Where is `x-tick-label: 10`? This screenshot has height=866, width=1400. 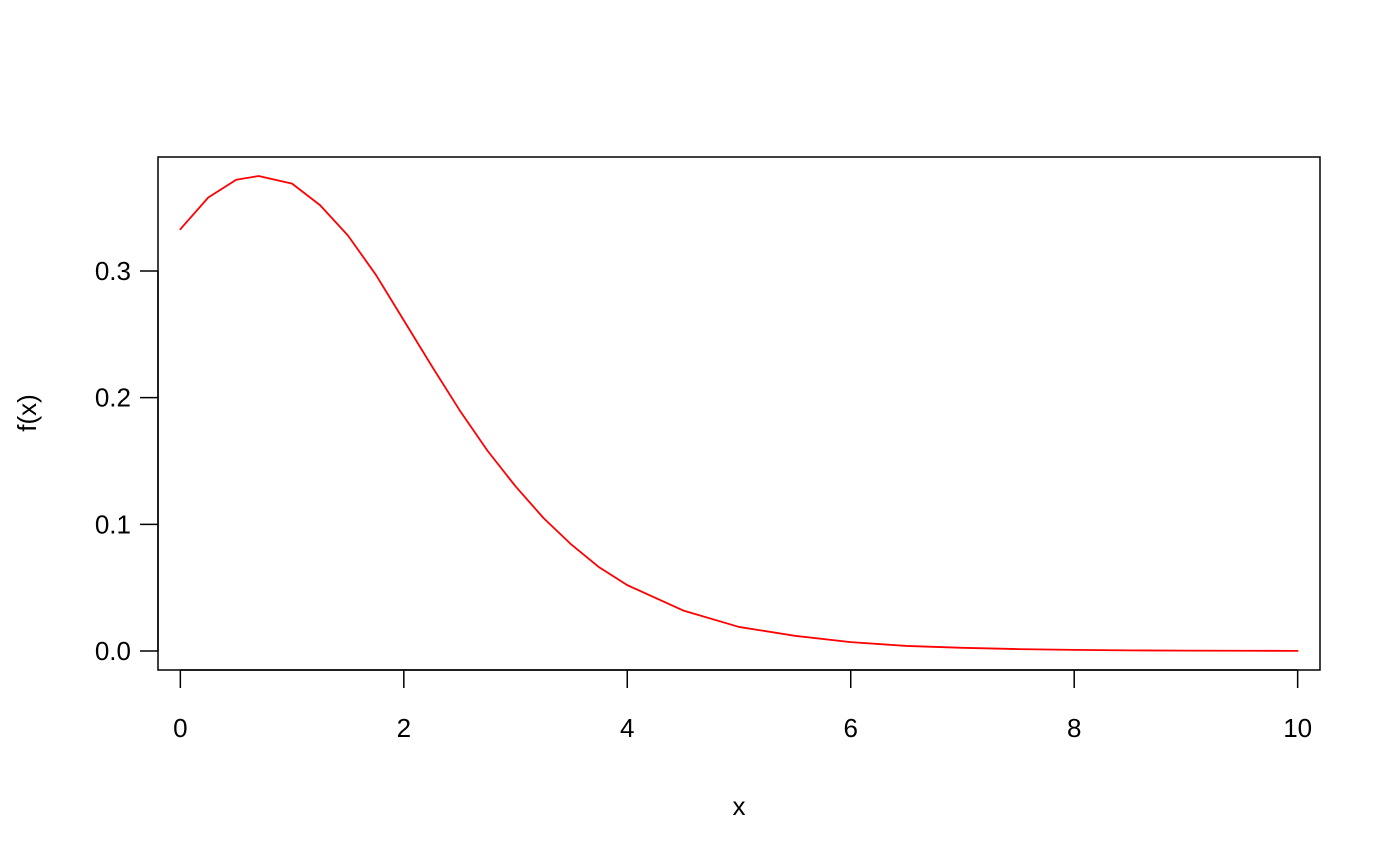
x-tick-label: 10 is located at coordinates (1297, 728).